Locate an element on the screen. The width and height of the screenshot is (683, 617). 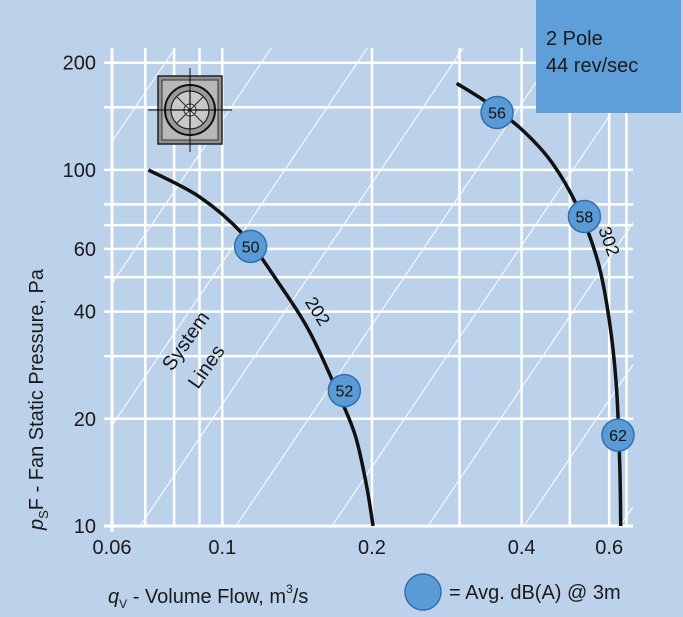
x-tick-label: 0.6 is located at coordinates (609, 548).